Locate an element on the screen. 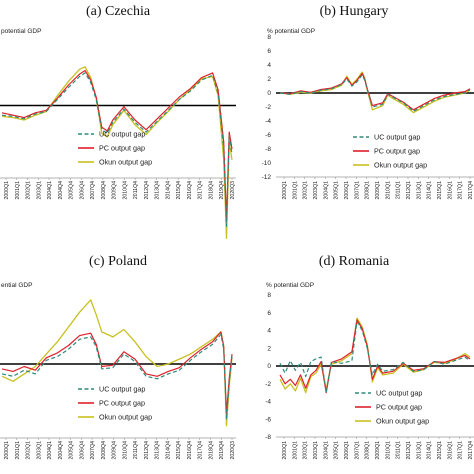 Image resolution: width=474 pixels, height=474 pixels. x-tick-label: 2009Q4 is located at coordinates (115, 450).